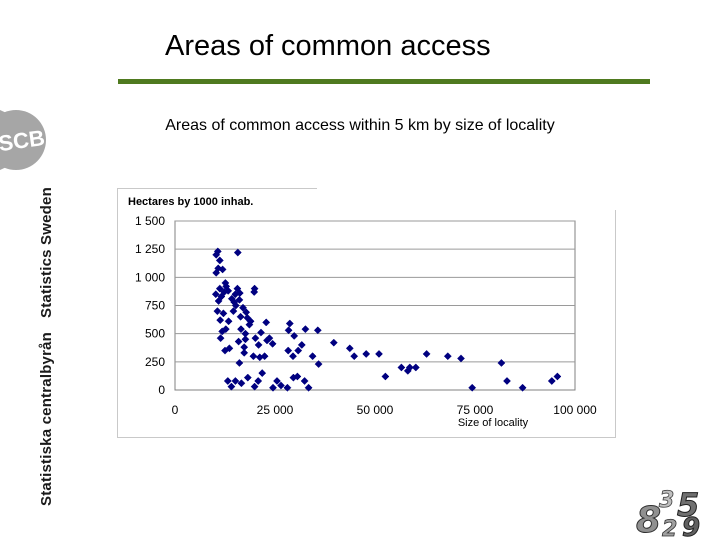 The width and height of the screenshot is (720, 540). I want to click on y-tick-label: 500, so click(155, 334).